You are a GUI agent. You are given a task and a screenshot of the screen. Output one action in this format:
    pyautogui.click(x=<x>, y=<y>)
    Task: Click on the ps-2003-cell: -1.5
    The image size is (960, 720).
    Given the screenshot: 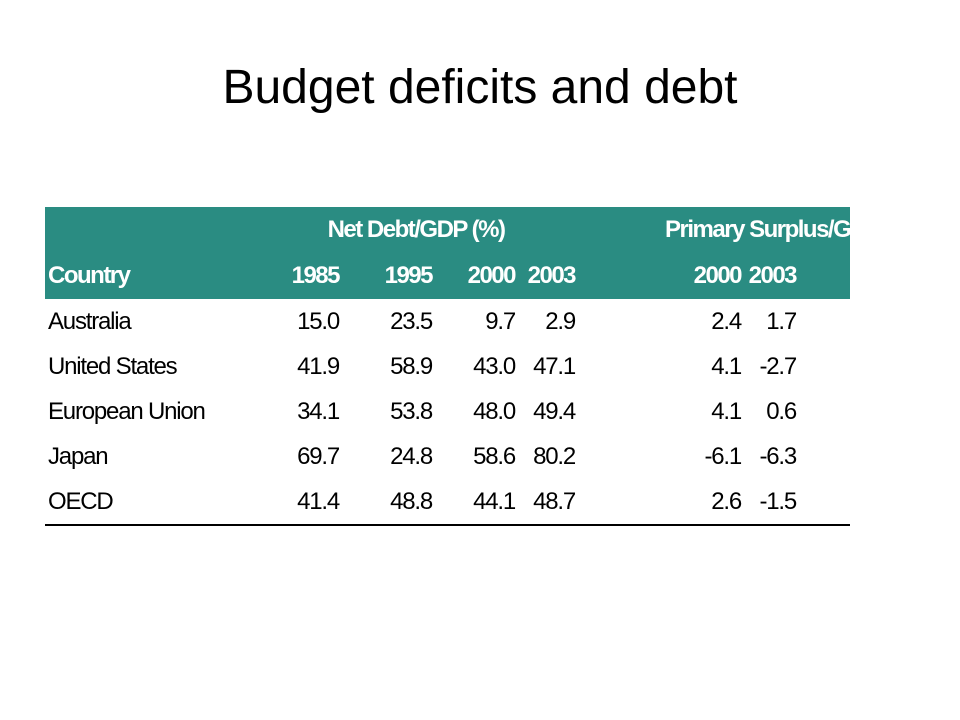 What is the action you would take?
    pyautogui.click(x=769, y=502)
    